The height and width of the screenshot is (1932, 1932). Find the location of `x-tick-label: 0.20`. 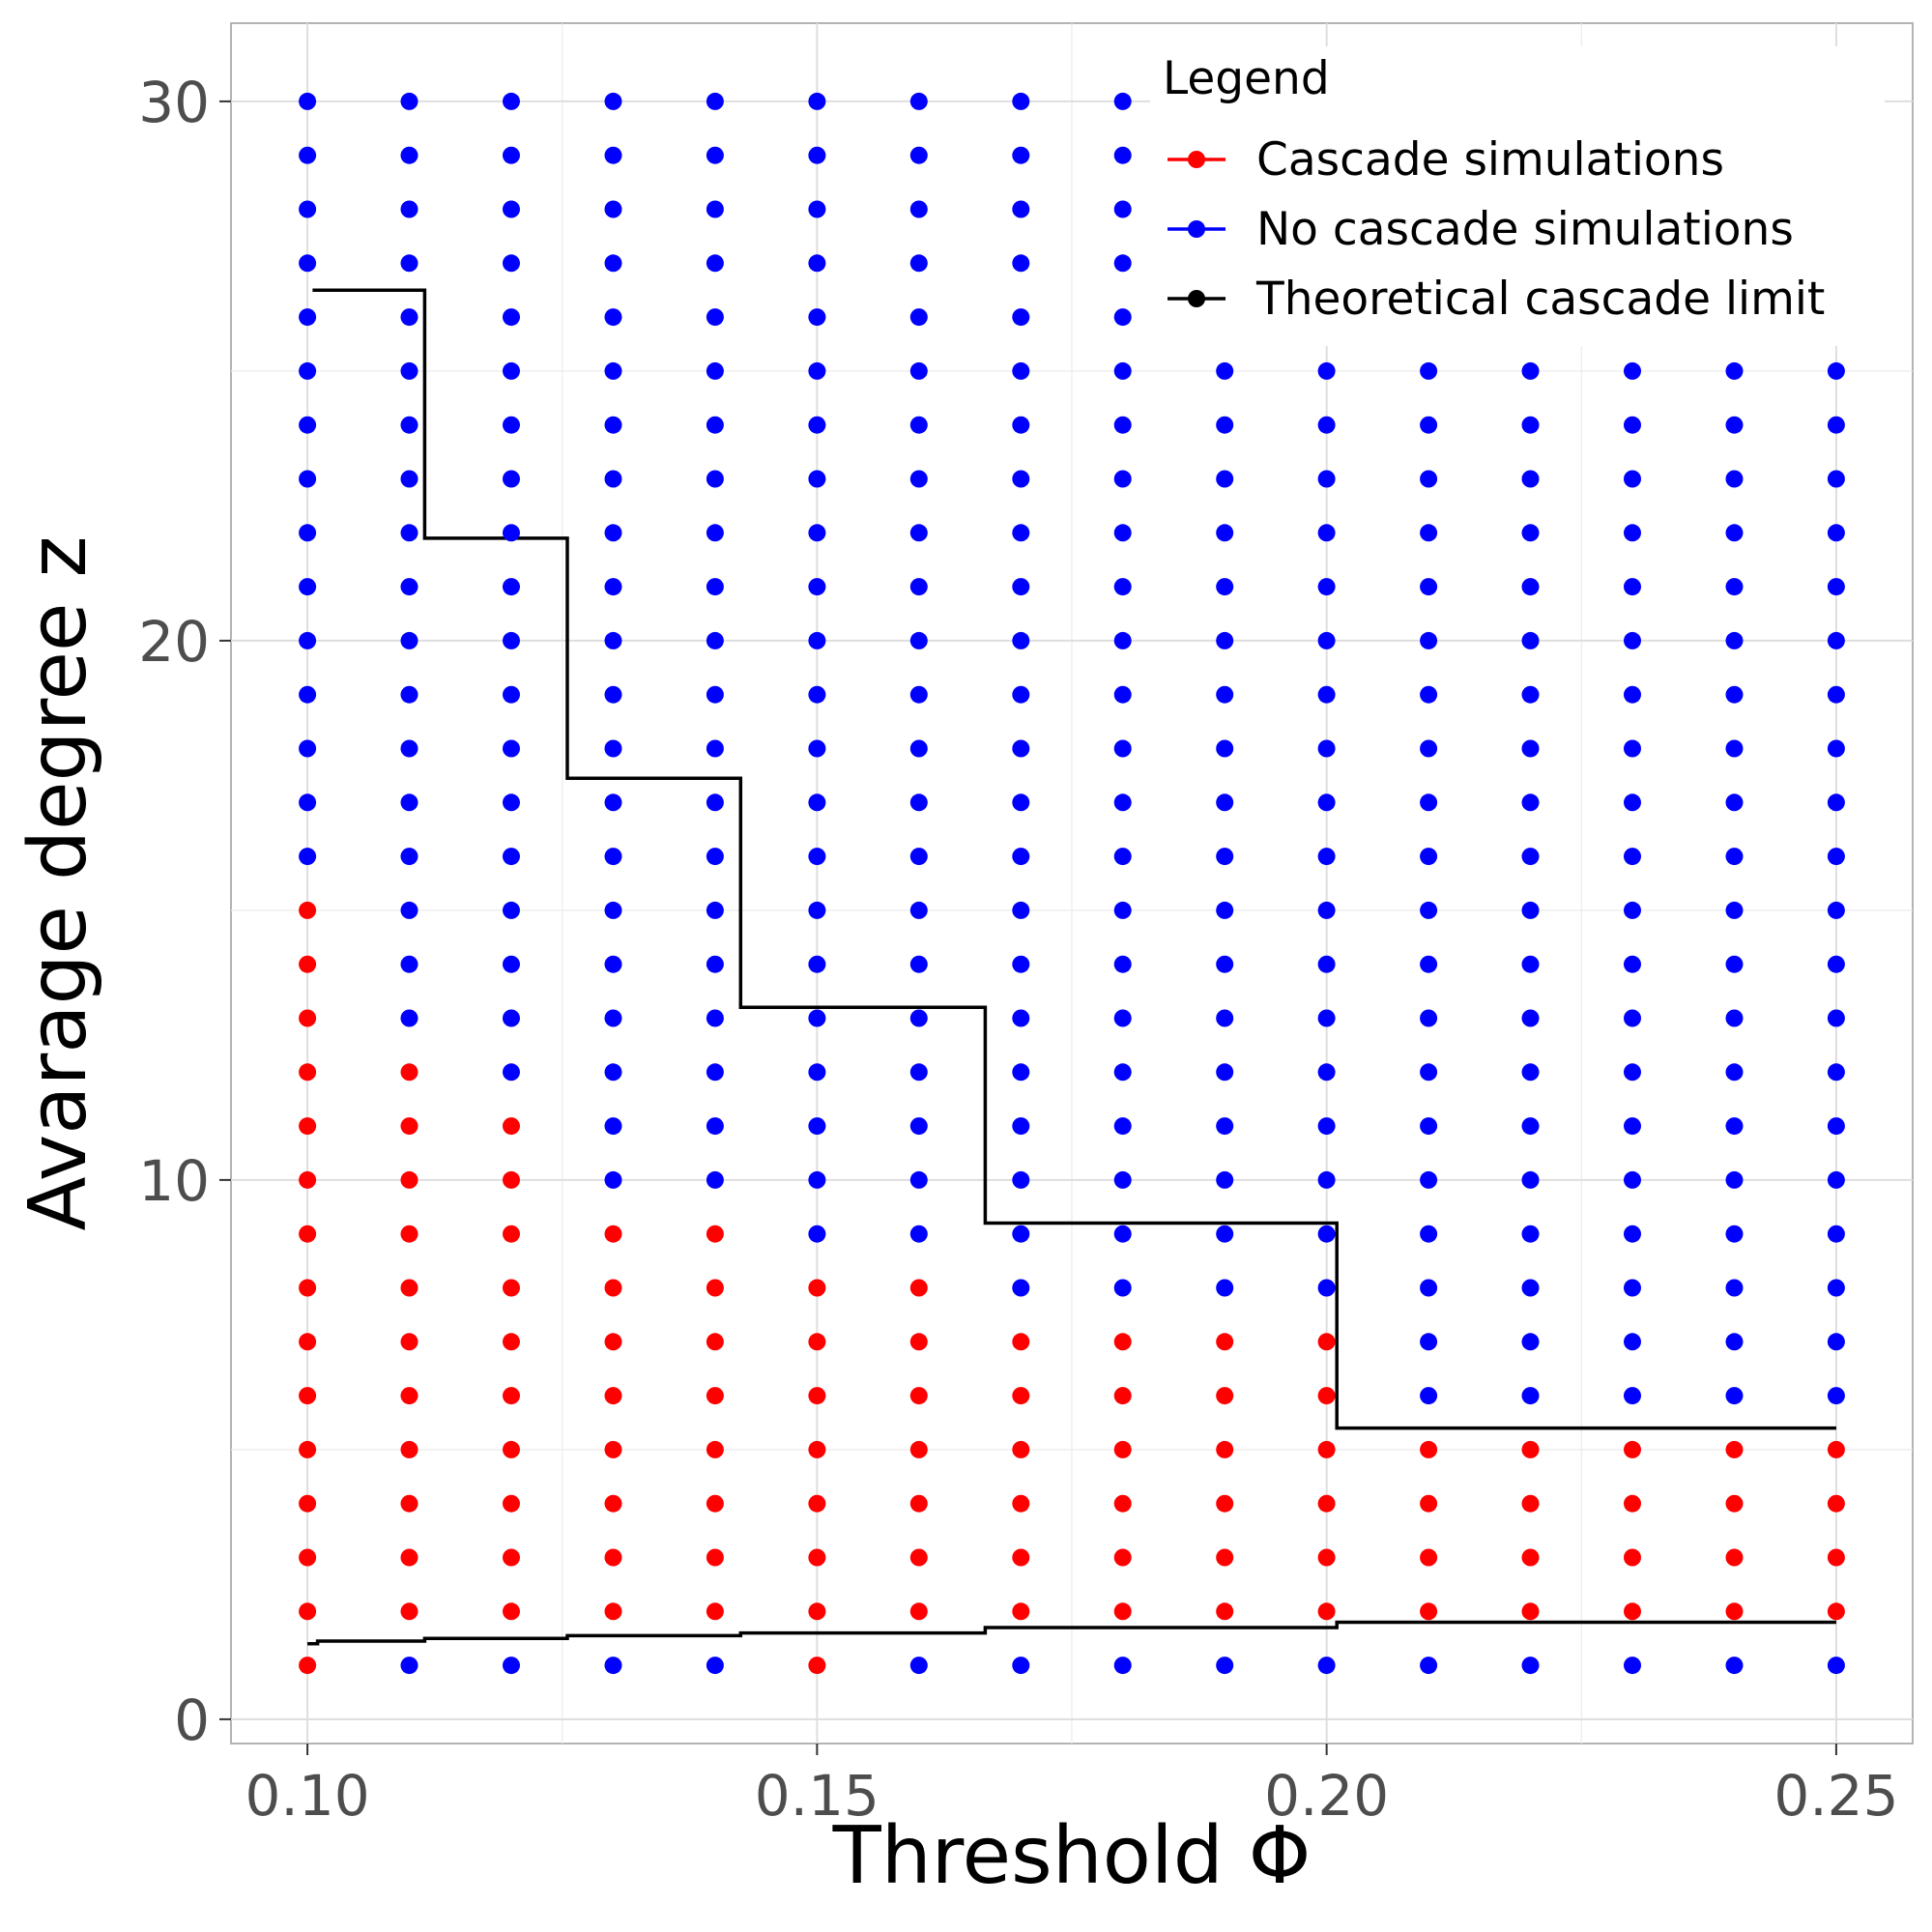

x-tick-label: 0.20 is located at coordinates (1326, 1796).